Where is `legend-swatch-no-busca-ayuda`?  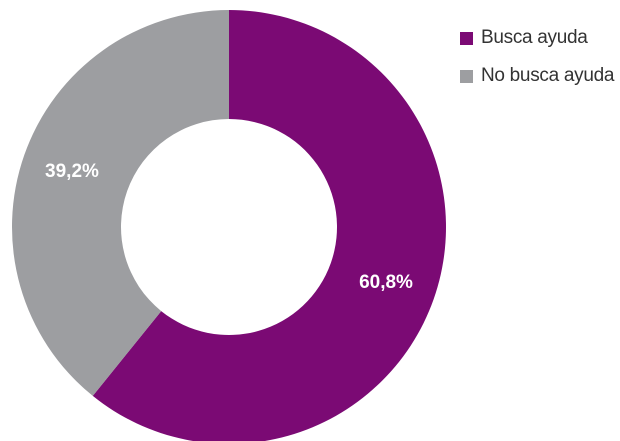
legend-swatch-no-busca-ayuda is located at coordinates (466, 76).